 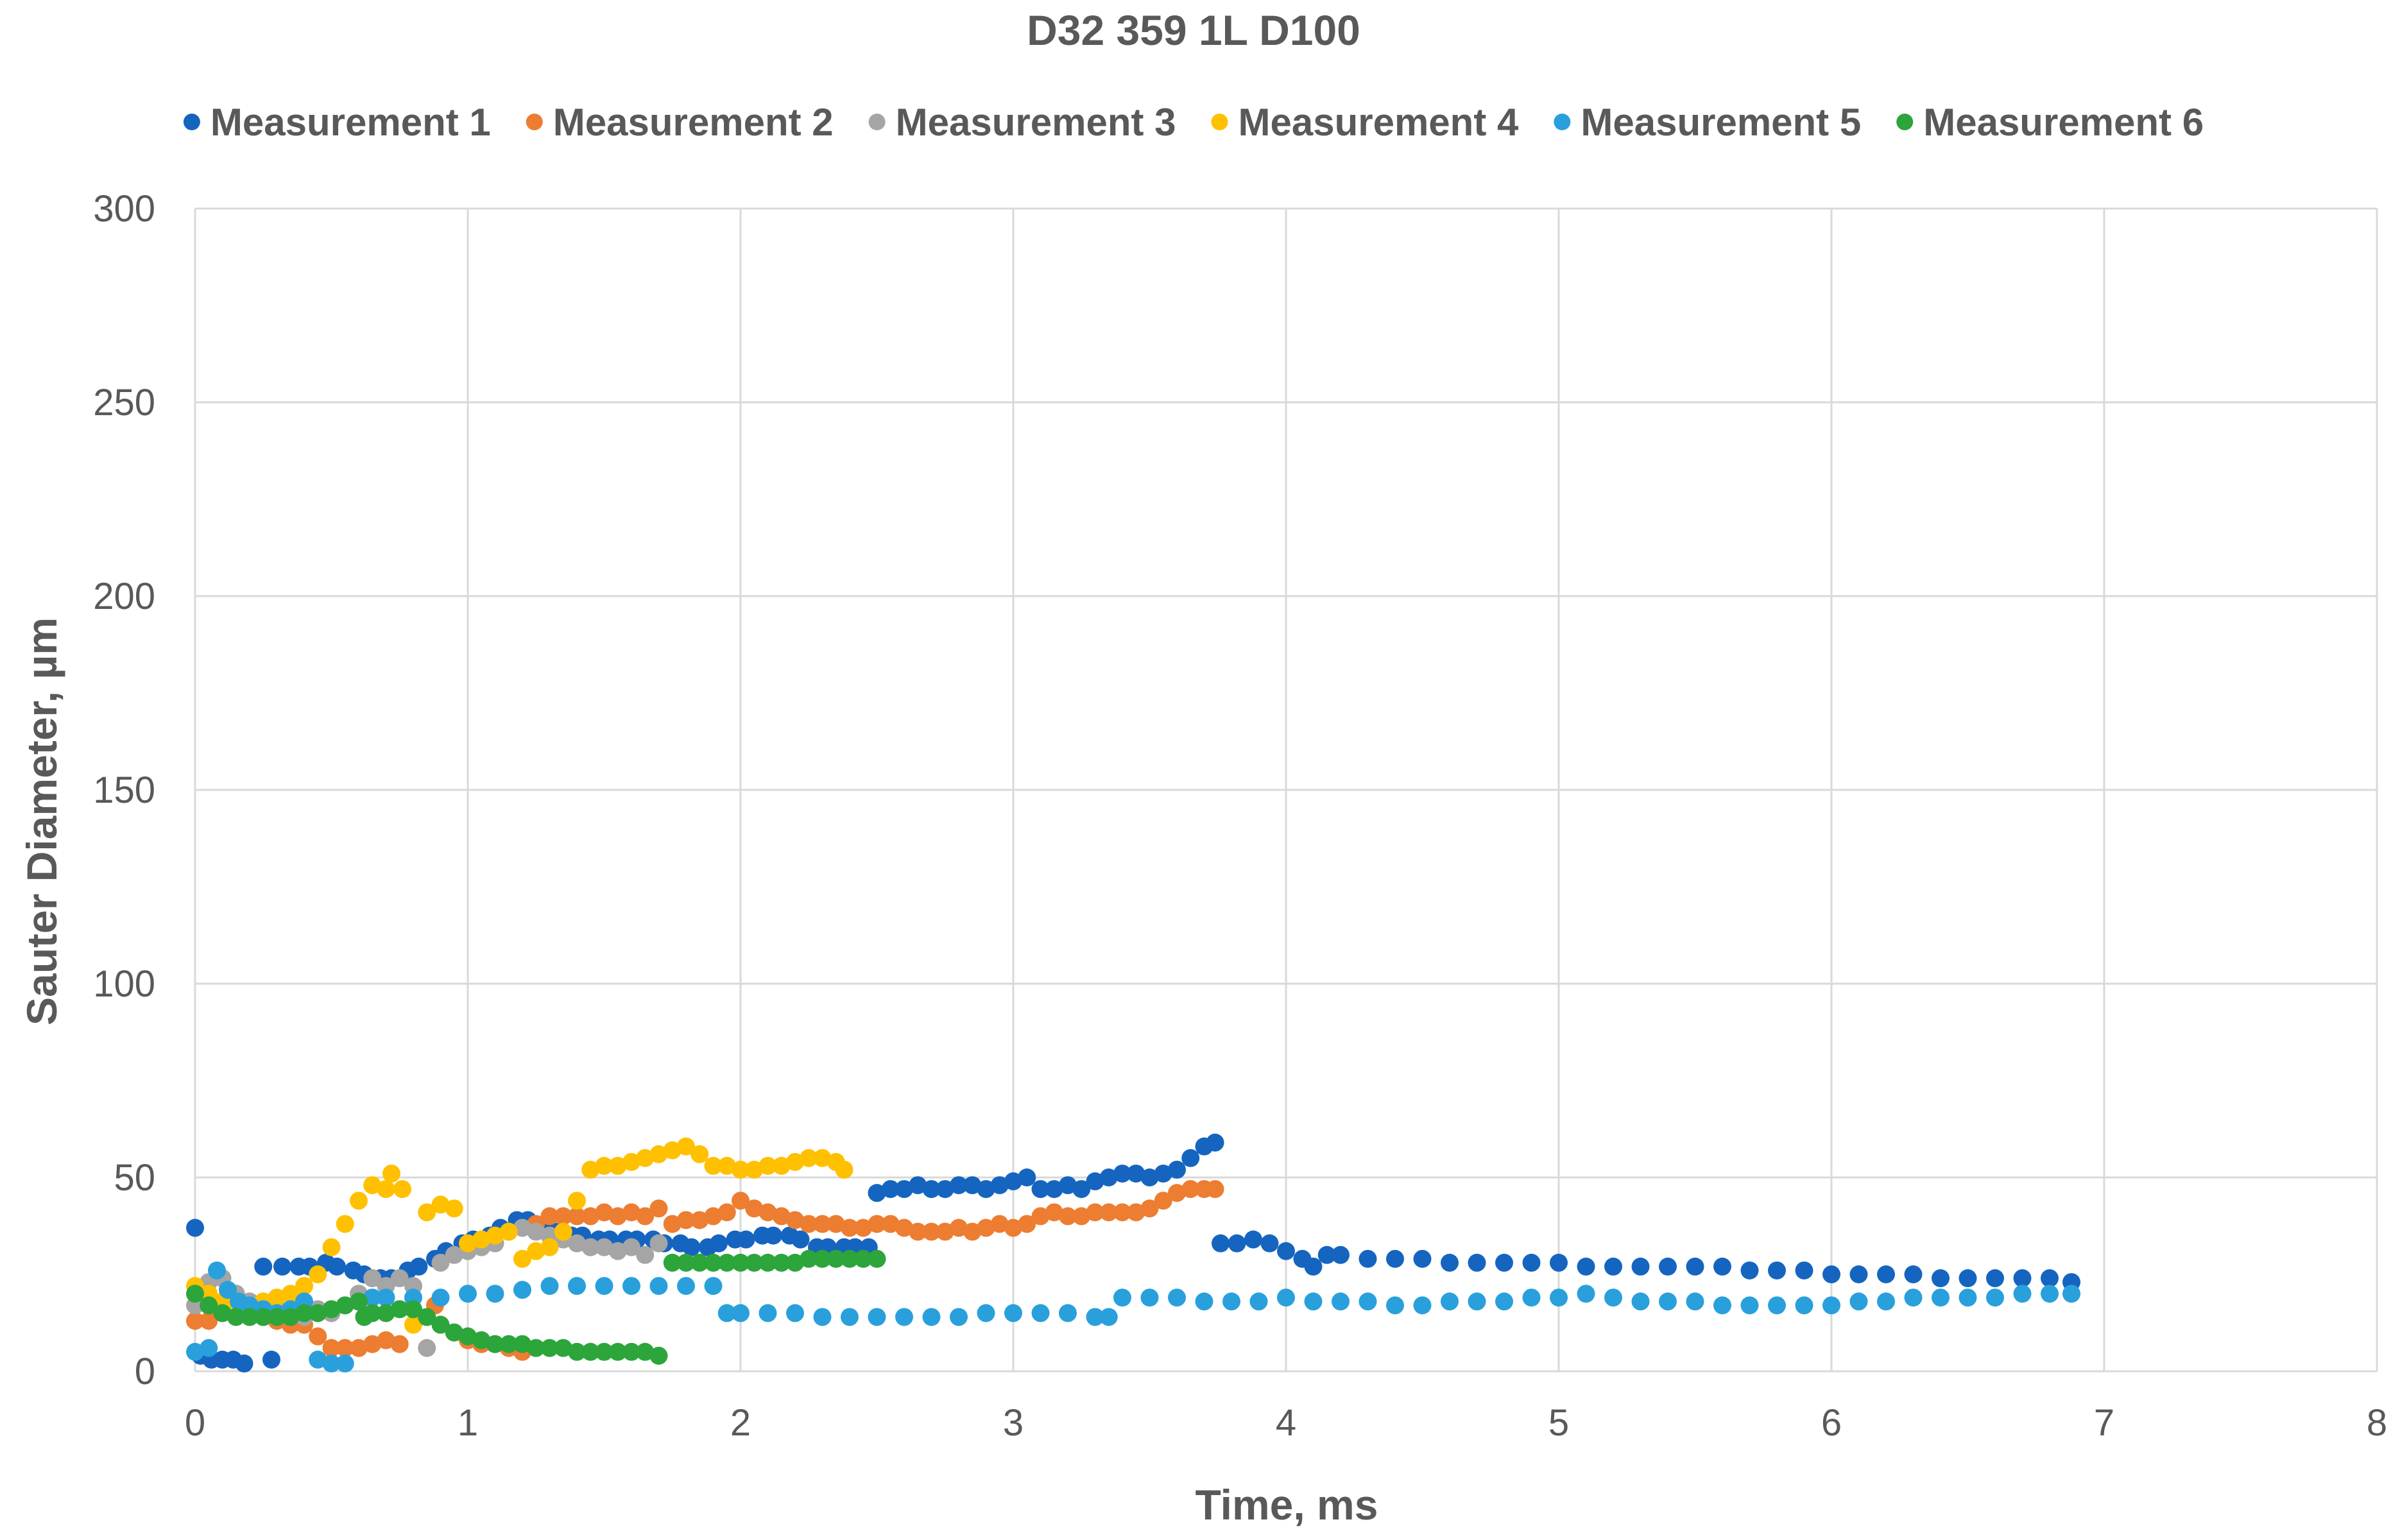 I want to click on legend-marker, so click(x=877, y=122).